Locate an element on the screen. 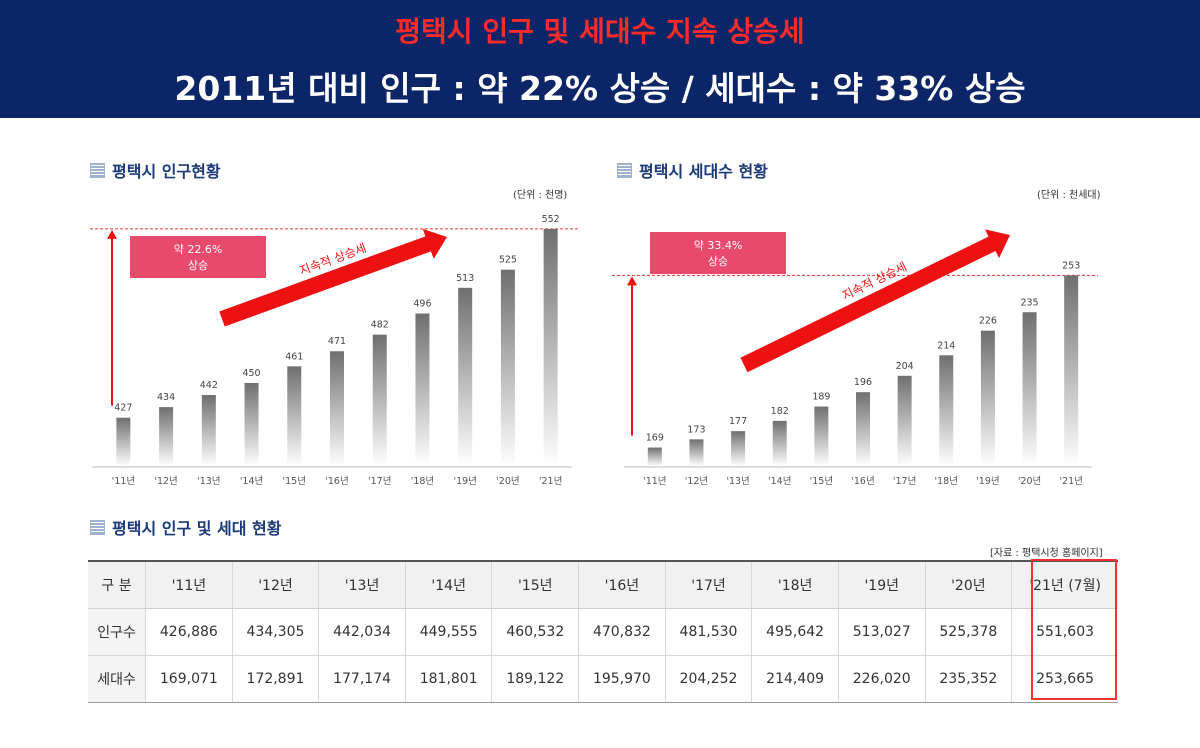 This screenshot has width=1200, height=748. callout-percent: 약 33.4% is located at coordinates (718, 245).